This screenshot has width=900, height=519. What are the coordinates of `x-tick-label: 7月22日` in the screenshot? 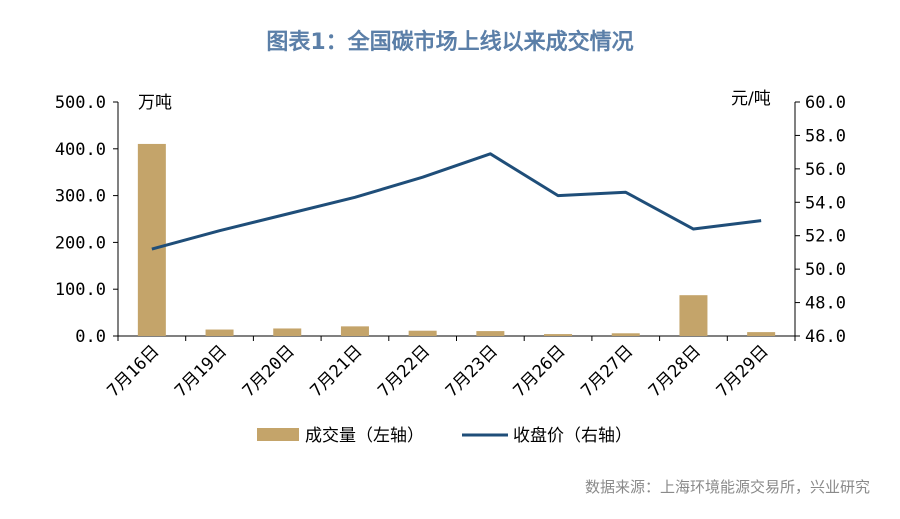 It's located at (404, 371).